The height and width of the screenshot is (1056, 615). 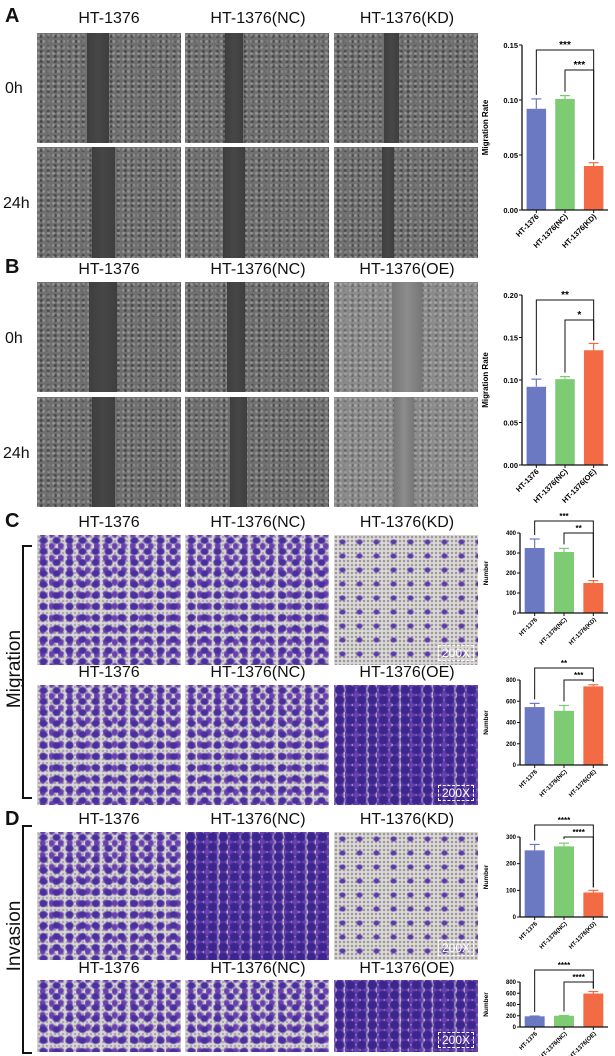 I want to click on panel-label-a: A, so click(x=12, y=16).